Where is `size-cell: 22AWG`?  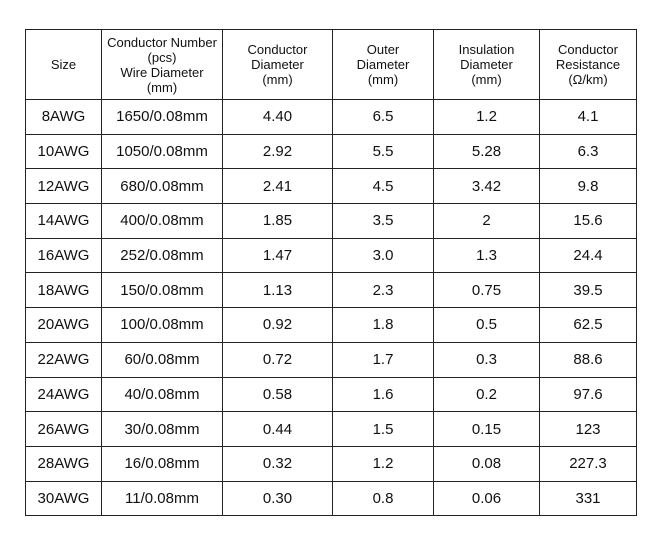 size-cell: 22AWG is located at coordinates (63, 359).